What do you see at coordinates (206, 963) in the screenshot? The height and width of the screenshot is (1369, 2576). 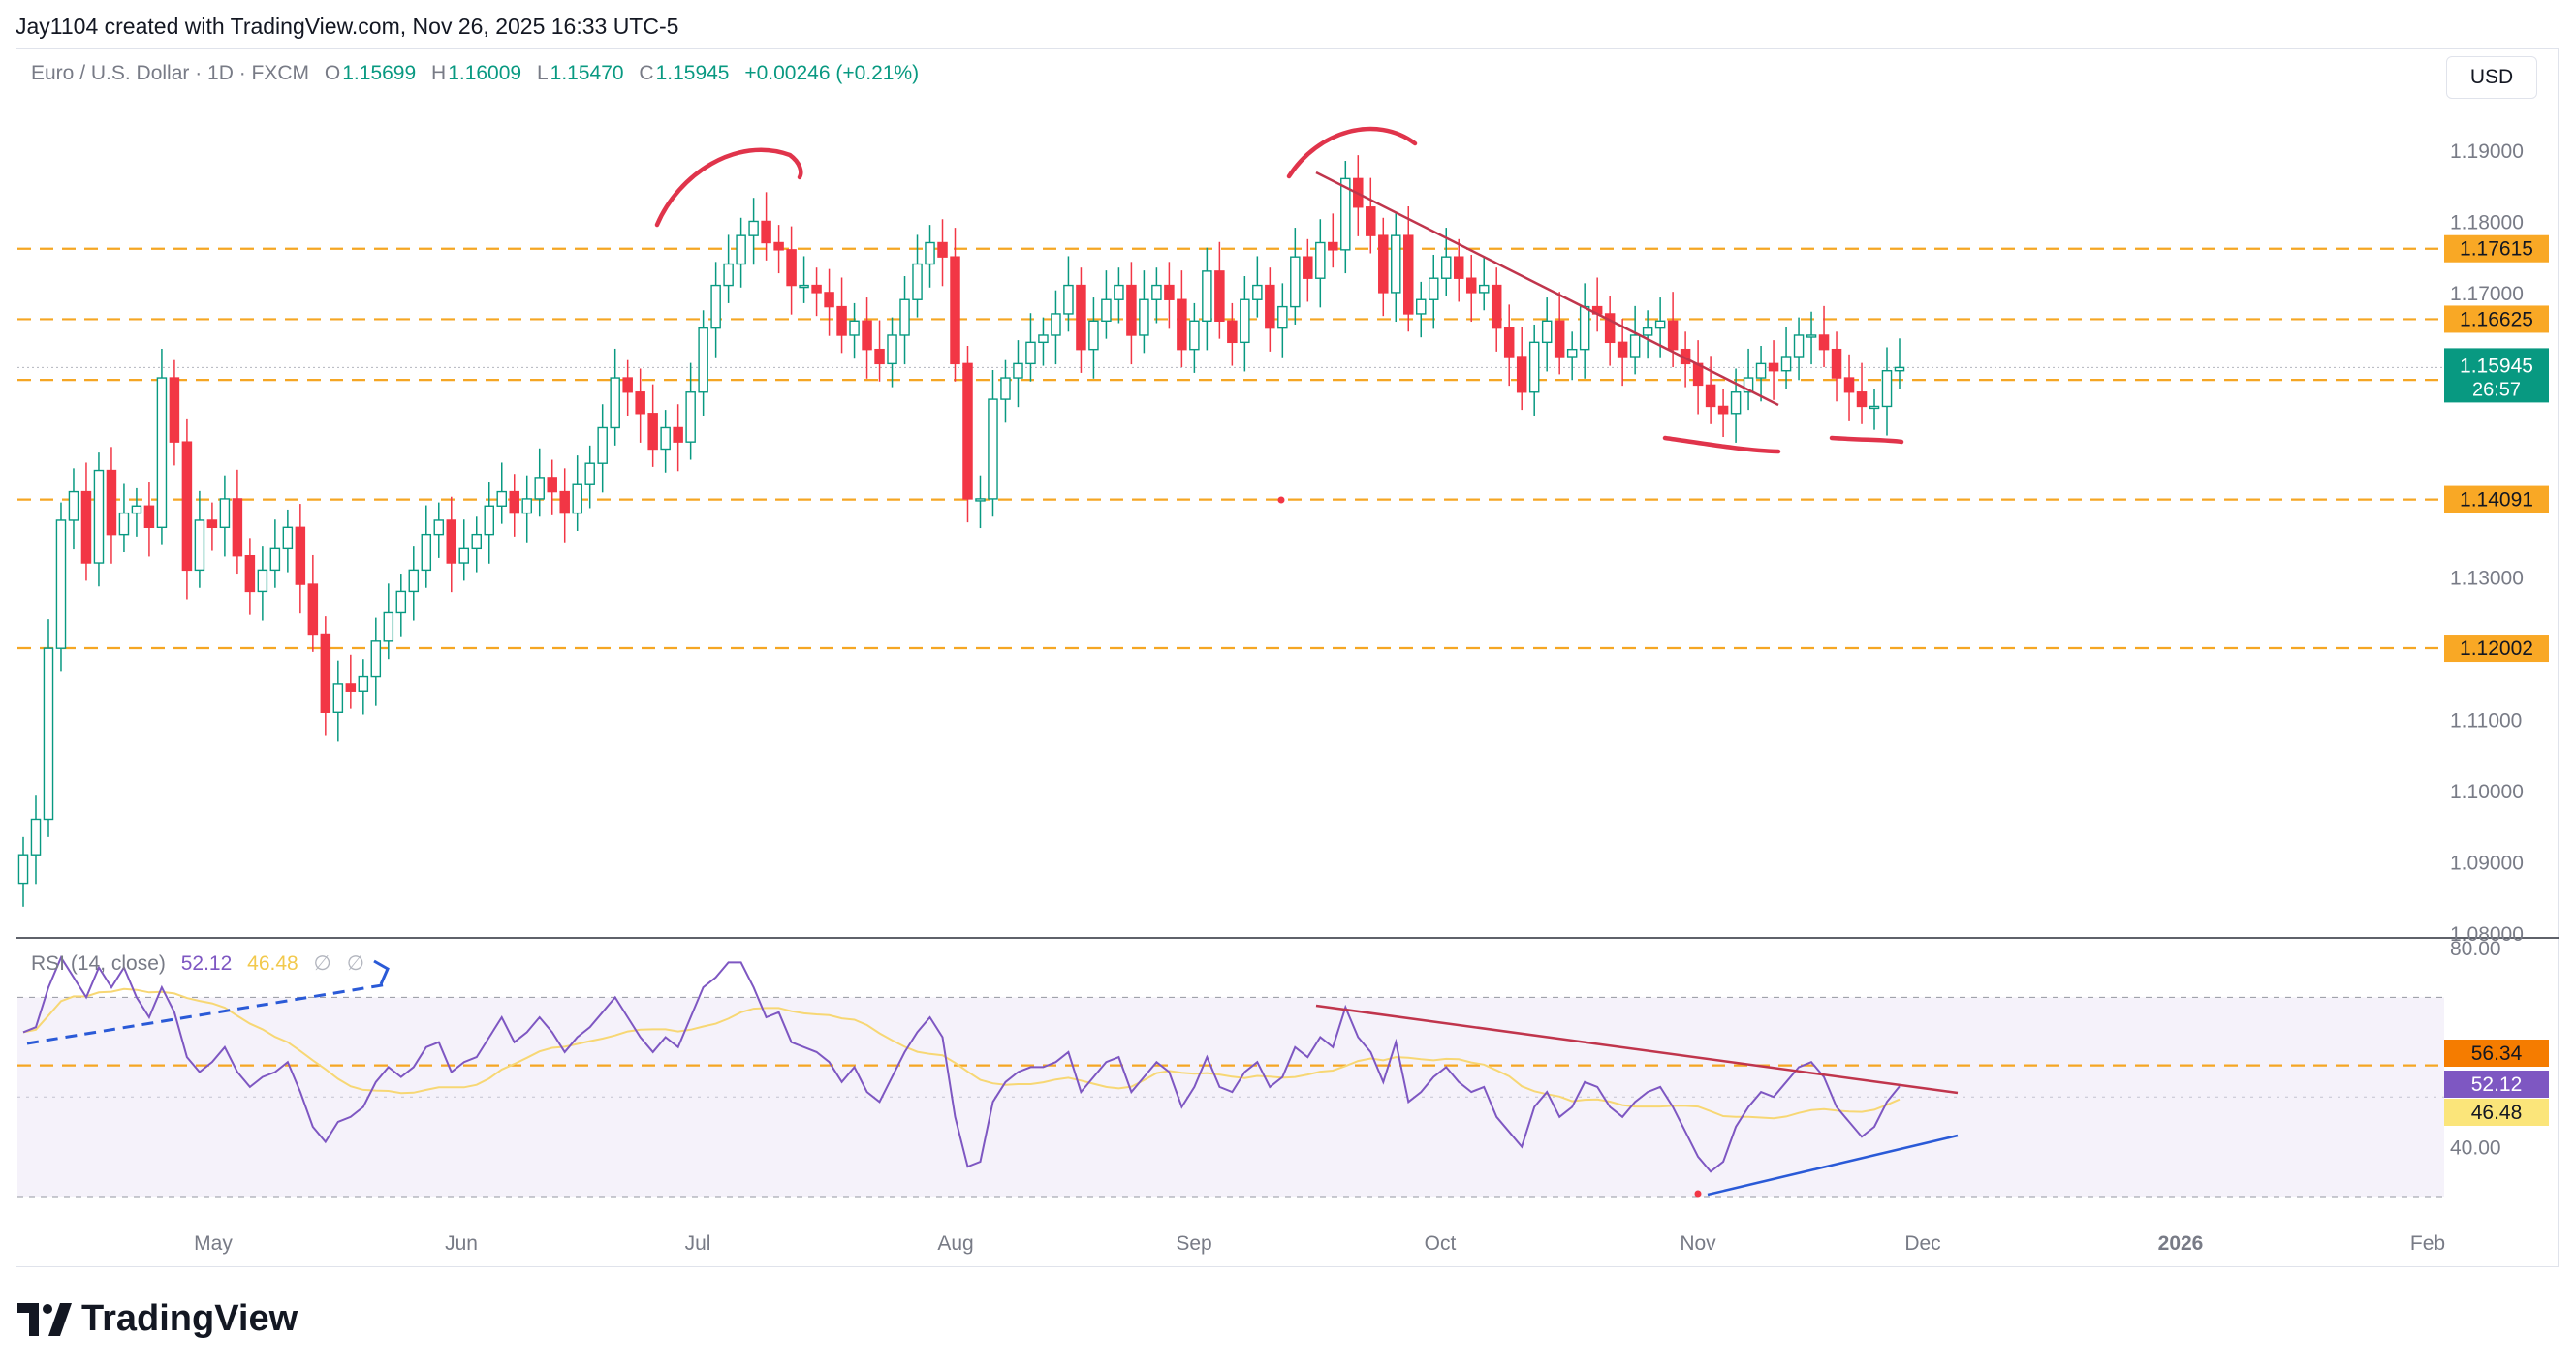 I see `rsi-value: 52.12` at bounding box center [206, 963].